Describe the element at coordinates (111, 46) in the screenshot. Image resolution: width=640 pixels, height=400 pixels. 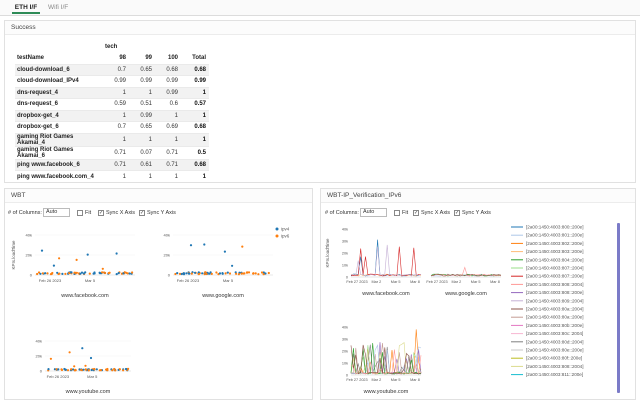
I see `group-header: tech` at that location.